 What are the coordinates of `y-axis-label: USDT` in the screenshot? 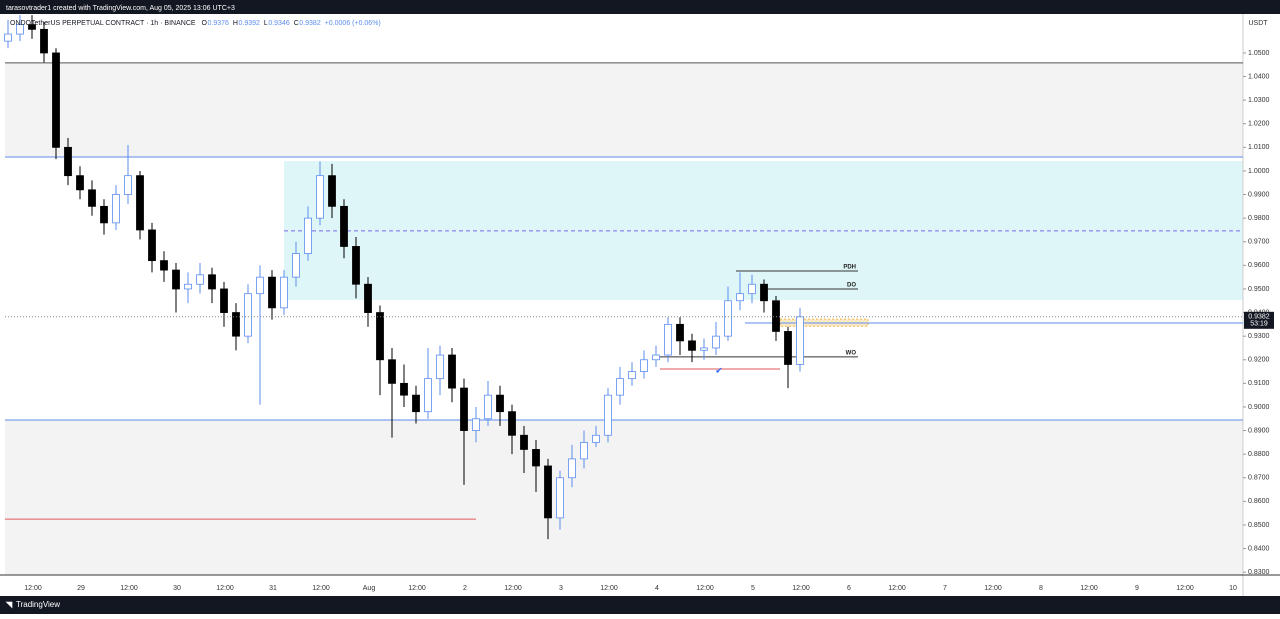 It's located at (1258, 23).